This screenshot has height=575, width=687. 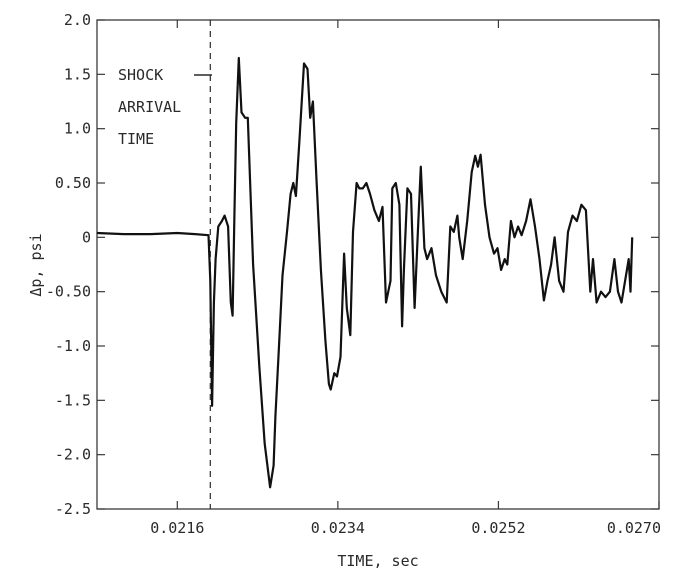 I want to click on y-tick-label: 0.50, so click(x=73, y=183).